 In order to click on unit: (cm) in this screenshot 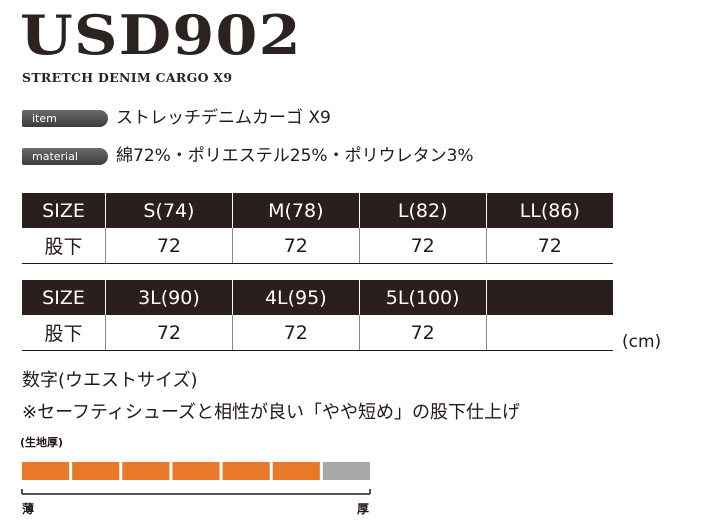, I will do `click(642, 342)`.